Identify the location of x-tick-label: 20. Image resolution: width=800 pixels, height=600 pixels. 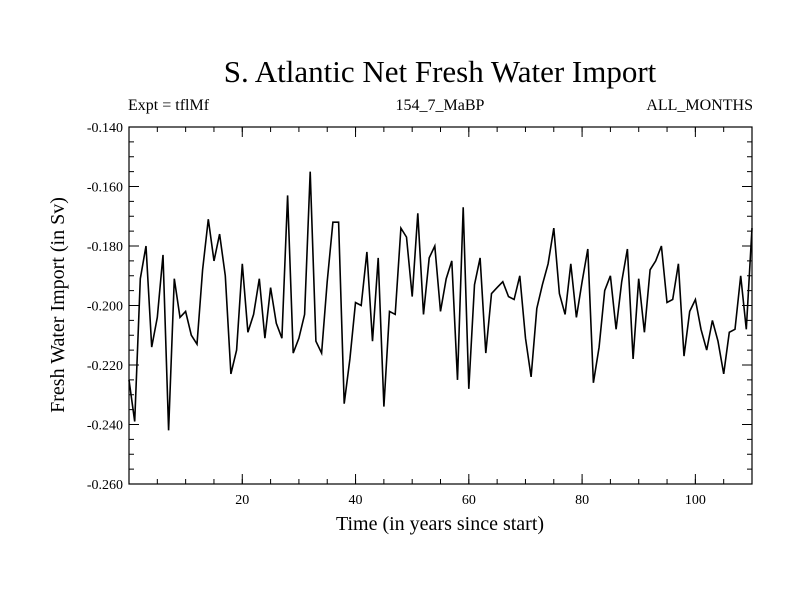
(242, 500).